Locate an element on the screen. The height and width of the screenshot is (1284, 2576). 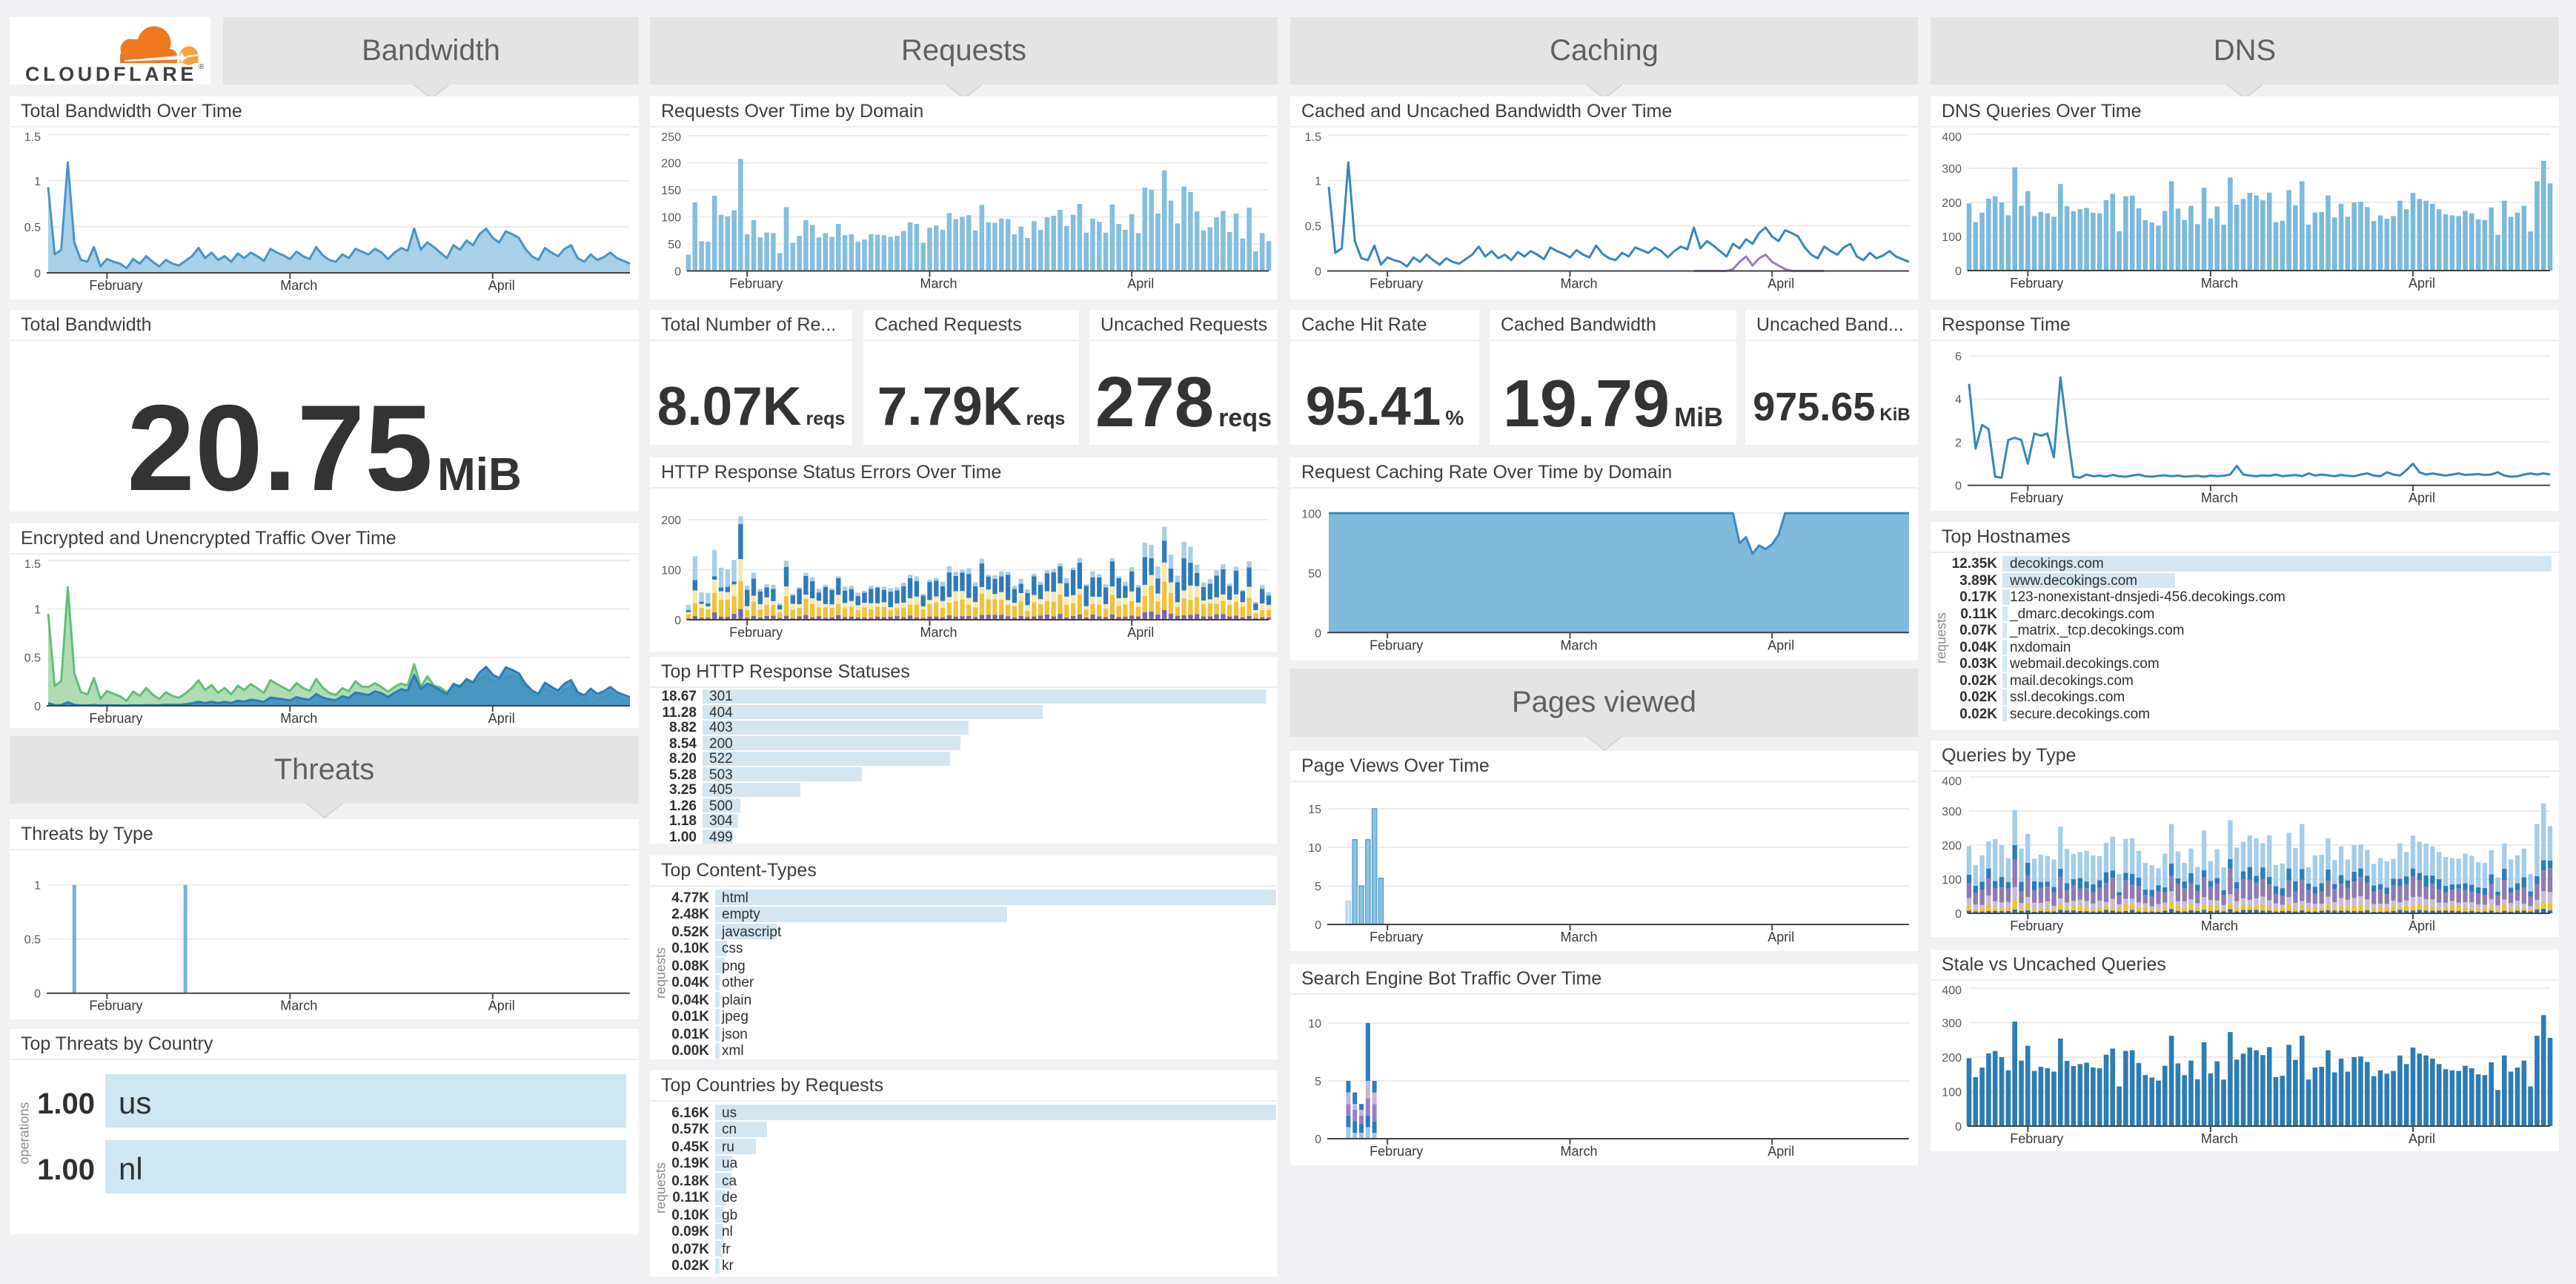
svg-text: 2 is located at coordinates (1958, 443).